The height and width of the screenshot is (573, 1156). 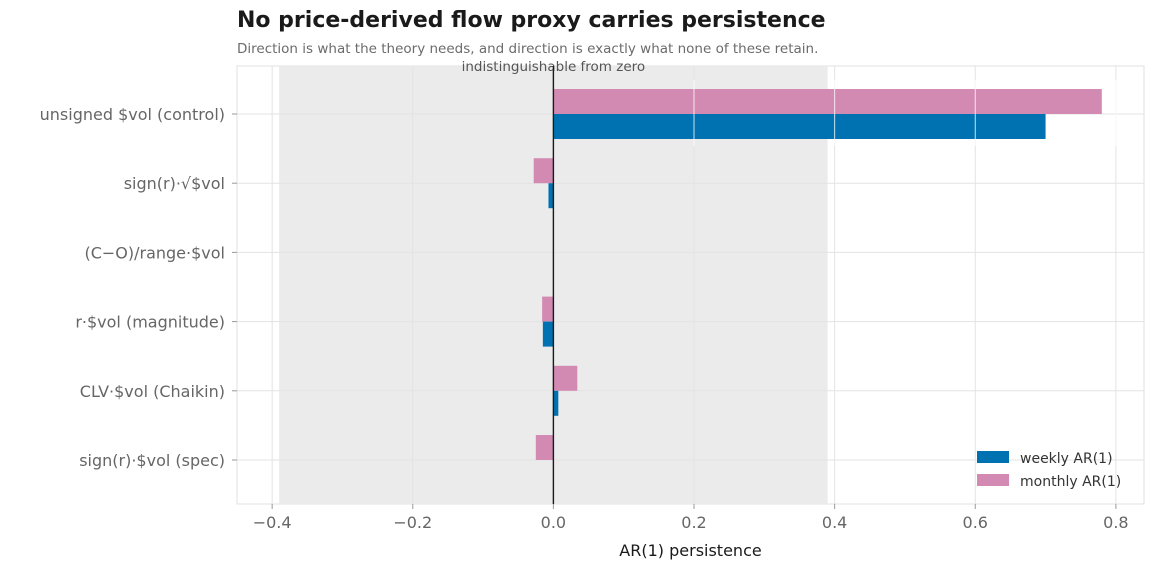 What do you see at coordinates (152, 391) in the screenshot?
I see `y-tick-label: CLV·$vol (Chaikin)` at bounding box center [152, 391].